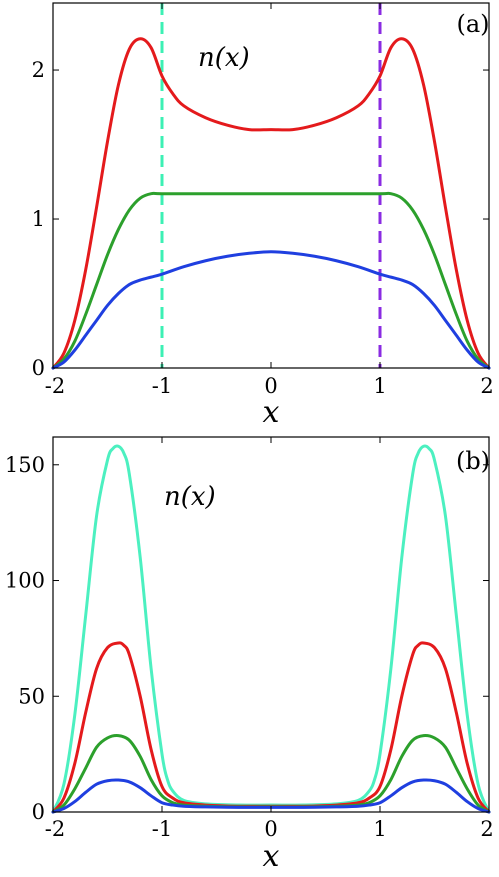  What do you see at coordinates (55, 386) in the screenshot?
I see `panel-a-xtick-label: -2` at bounding box center [55, 386].